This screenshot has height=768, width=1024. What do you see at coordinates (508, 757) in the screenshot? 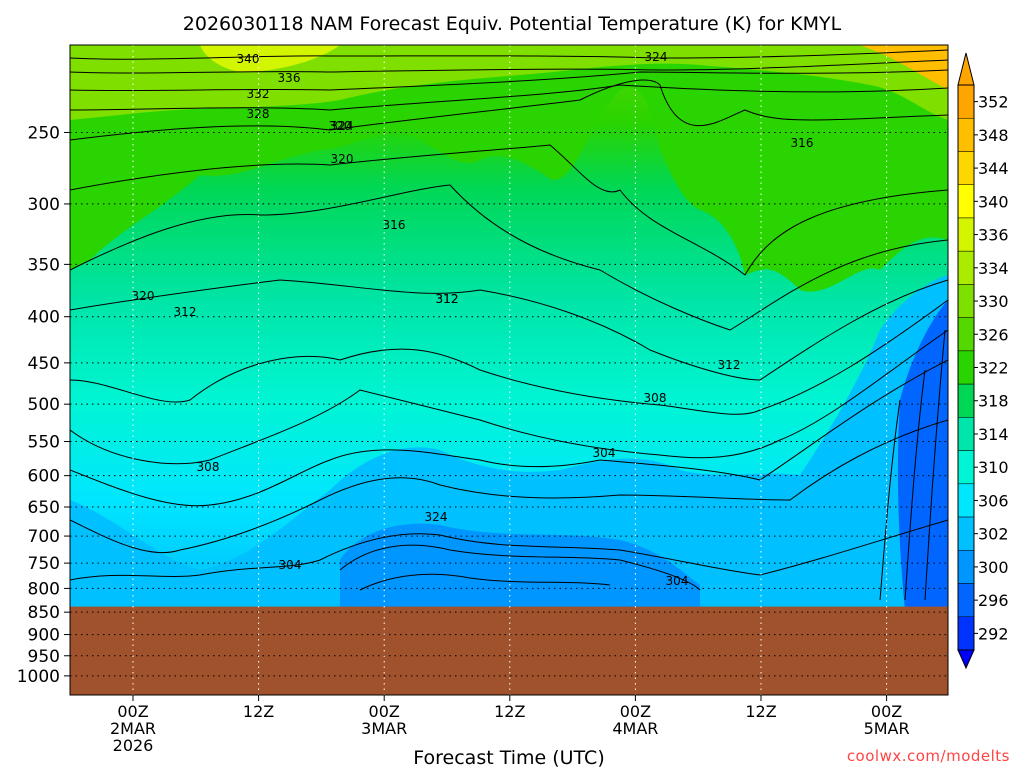
I see `x-axis-title: Forecast Time (UTC)` at bounding box center [508, 757].